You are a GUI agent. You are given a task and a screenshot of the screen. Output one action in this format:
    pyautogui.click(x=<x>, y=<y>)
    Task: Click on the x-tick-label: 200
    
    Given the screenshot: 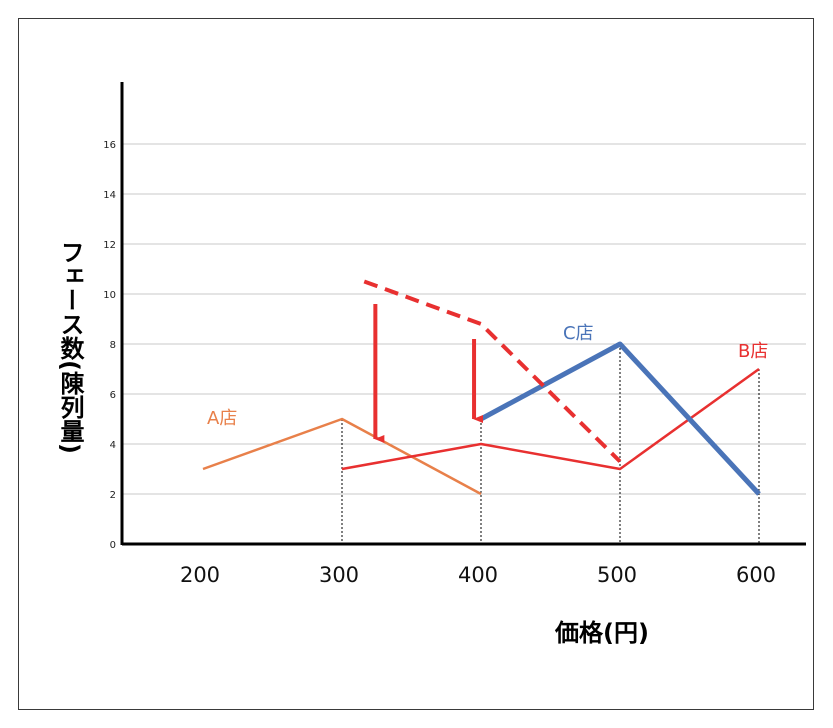 What is the action you would take?
    pyautogui.click(x=200, y=575)
    